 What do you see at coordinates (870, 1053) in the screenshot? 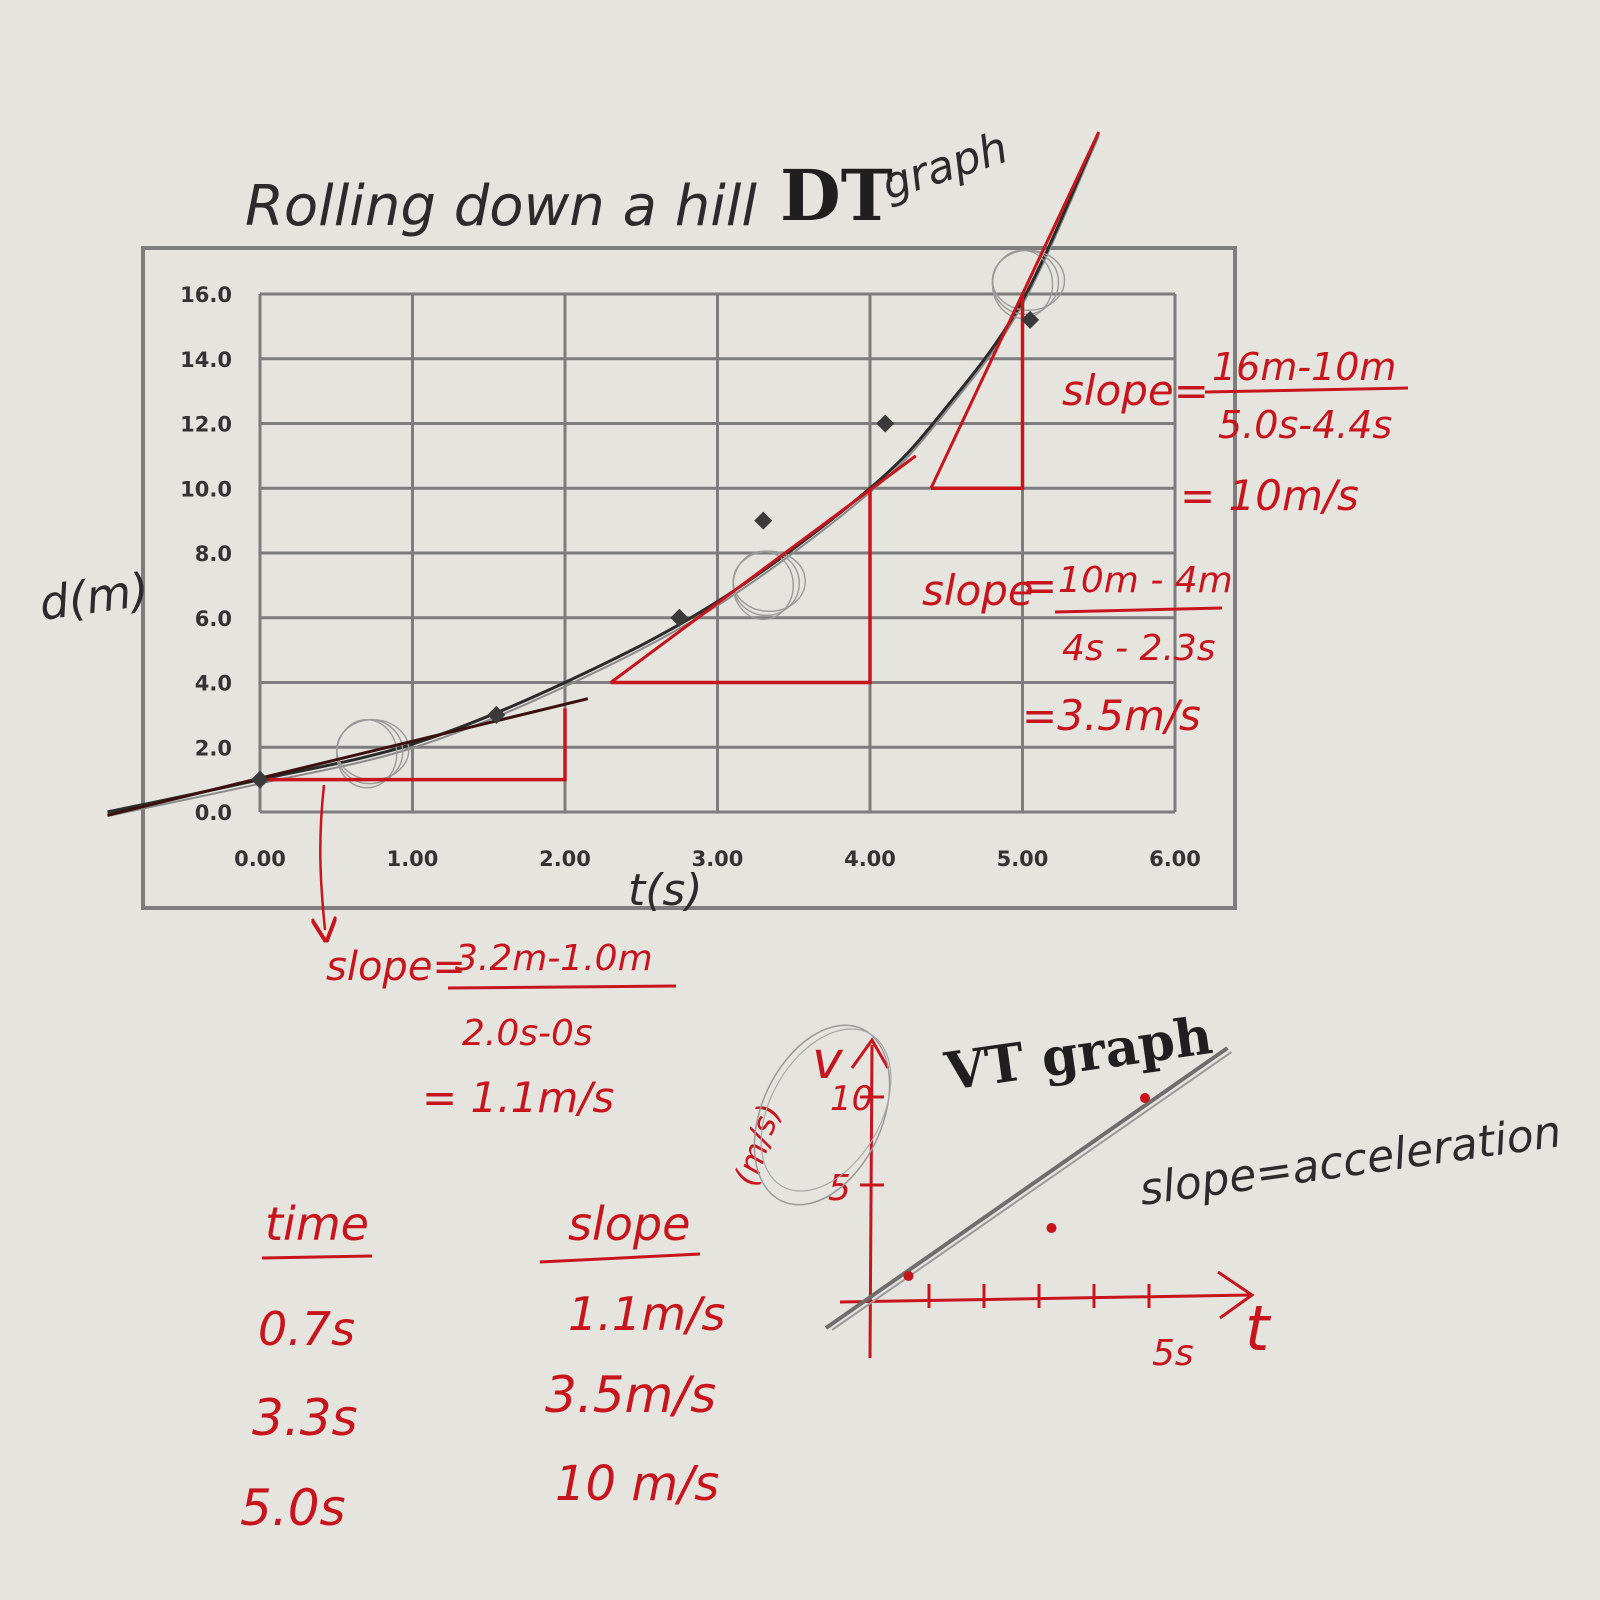
I see `vt-y-axis-arrowhead` at bounding box center [870, 1053].